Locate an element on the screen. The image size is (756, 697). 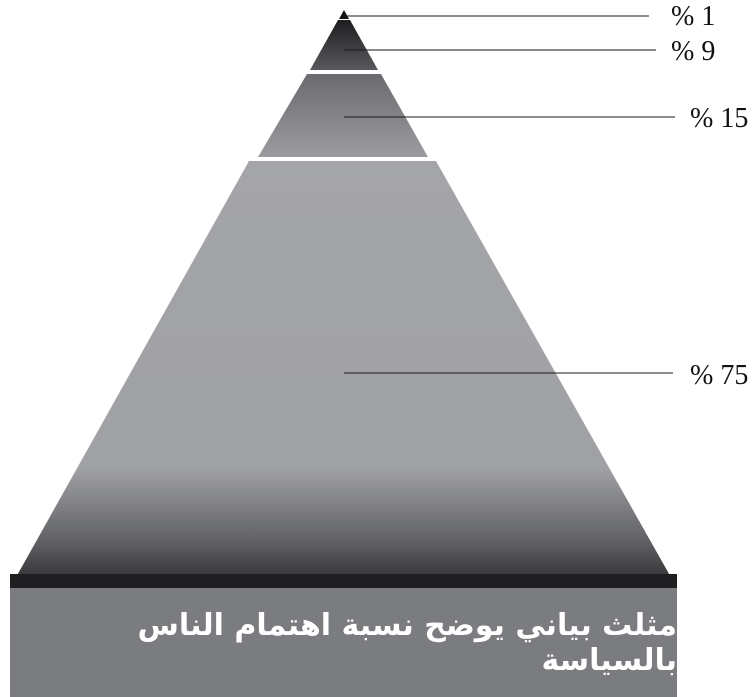
segment-label-1: % 1 is located at coordinates (693, 16).